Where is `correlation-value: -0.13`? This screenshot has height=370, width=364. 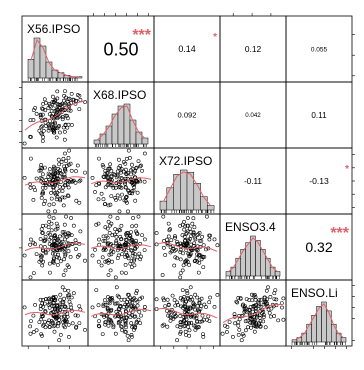 correlation-value: -0.13 is located at coordinates (319, 181).